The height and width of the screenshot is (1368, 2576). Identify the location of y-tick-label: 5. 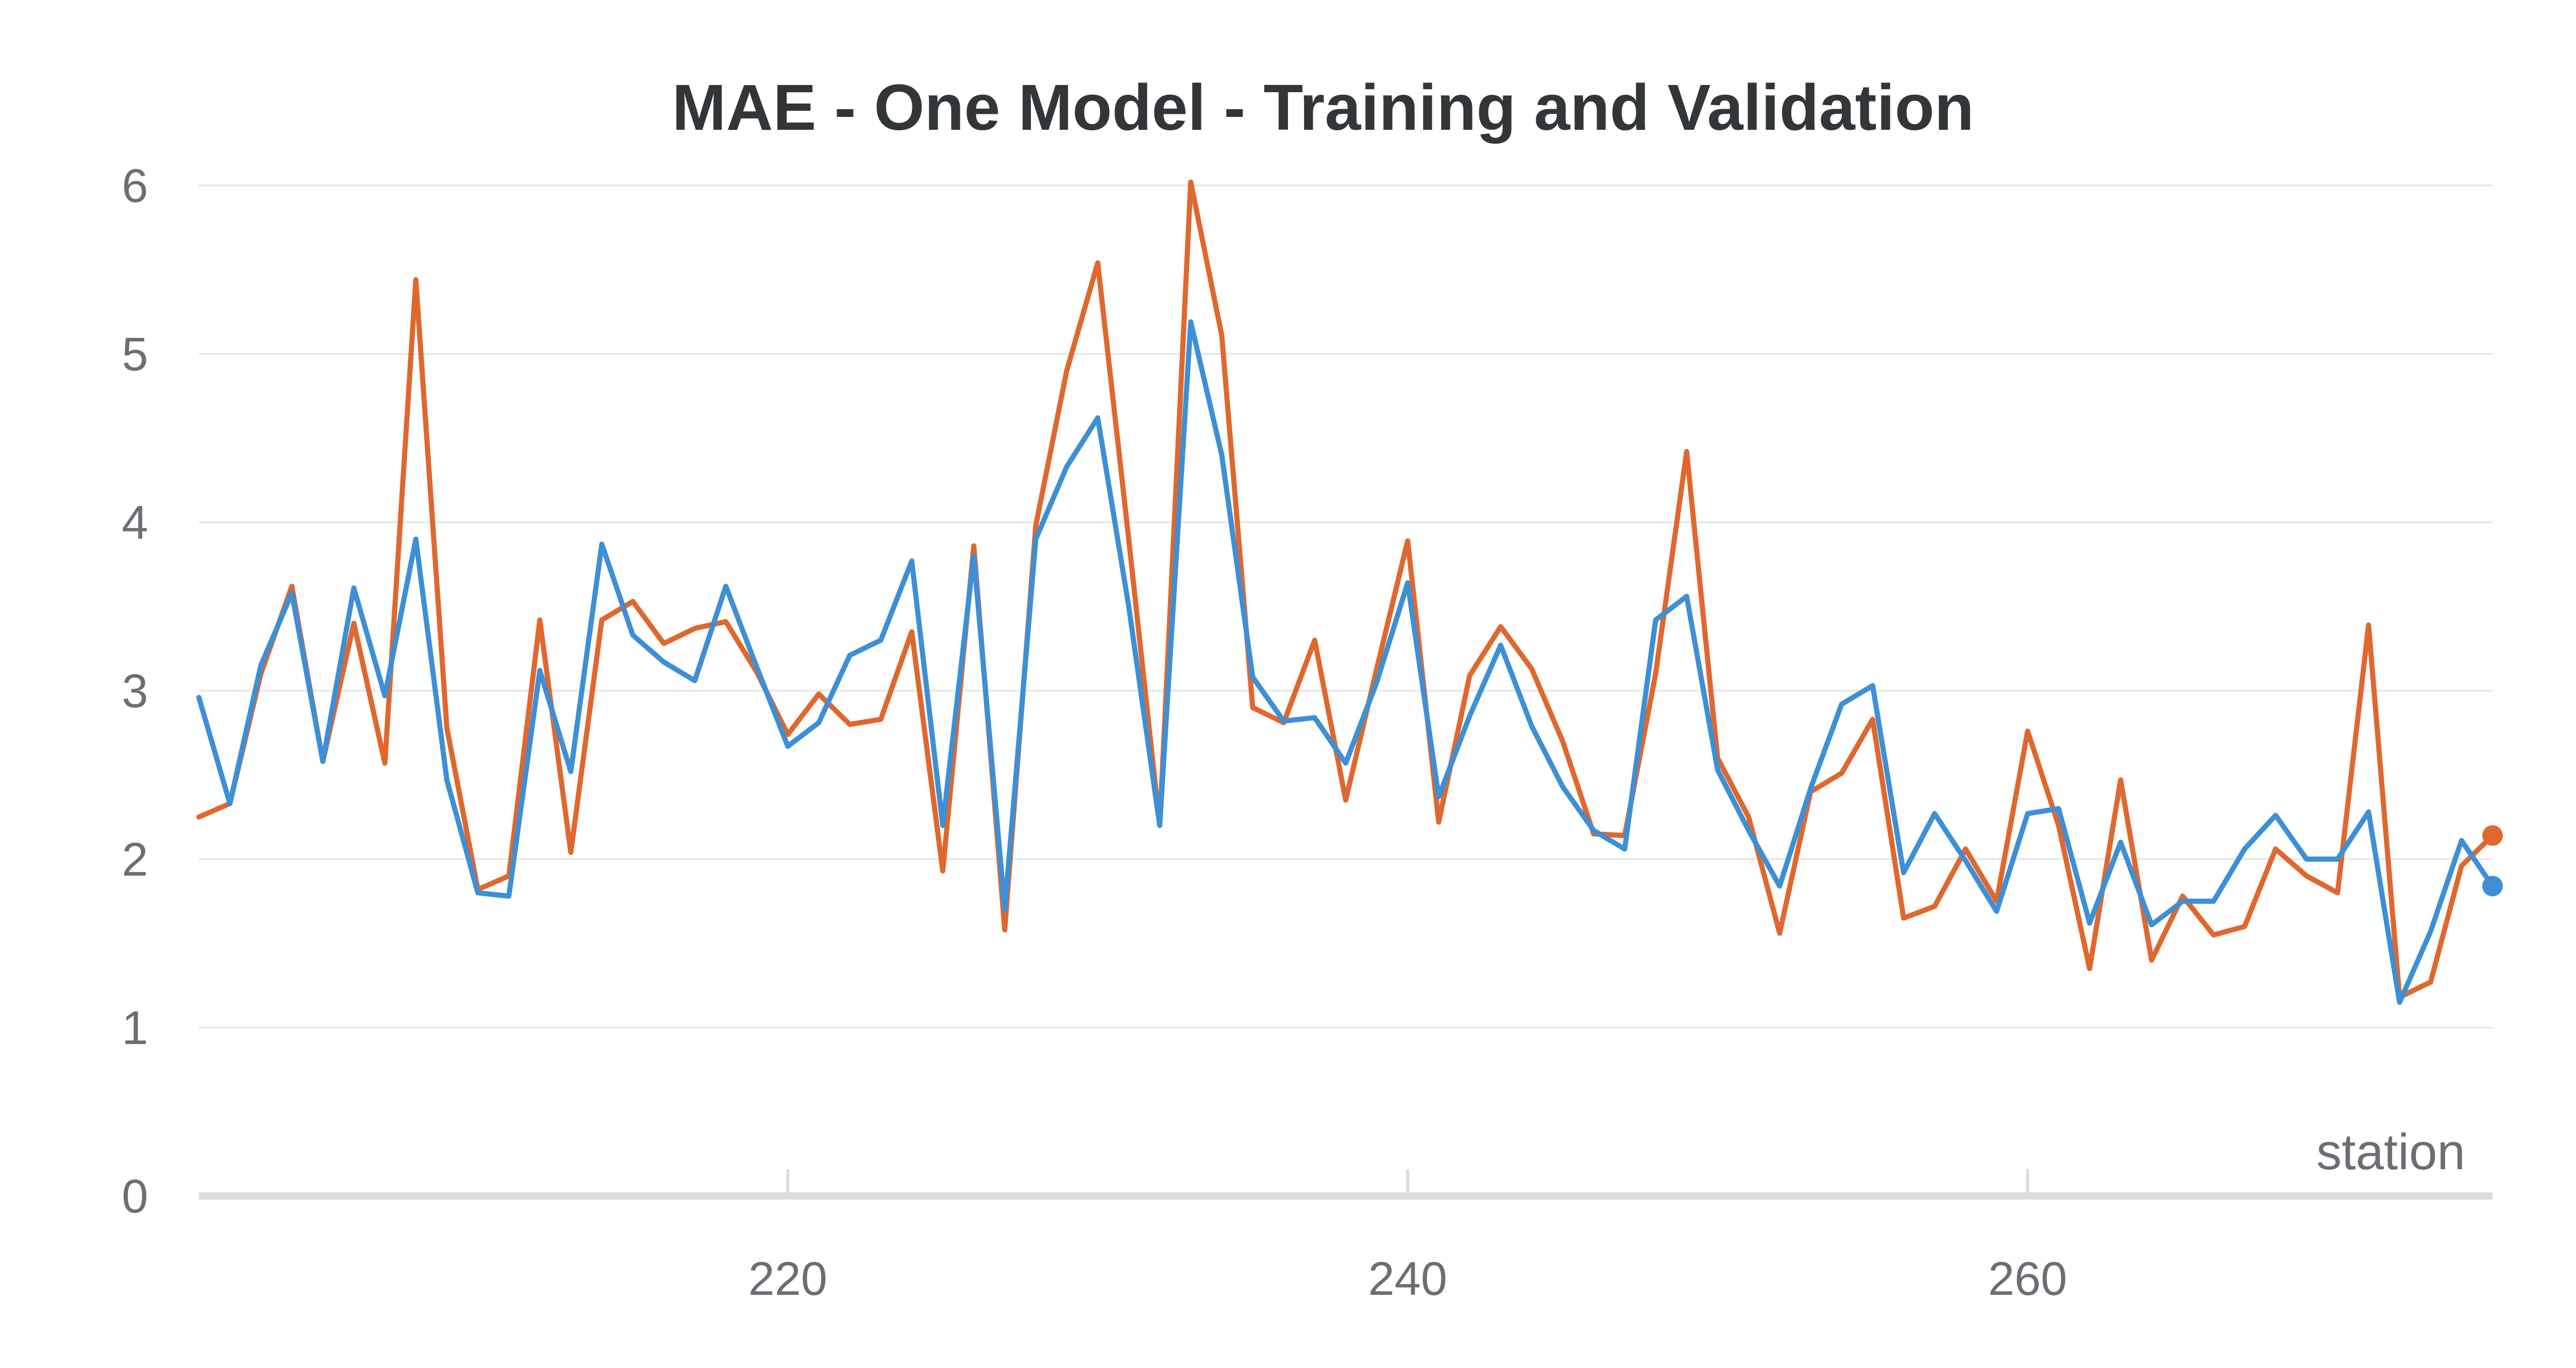
(135, 354).